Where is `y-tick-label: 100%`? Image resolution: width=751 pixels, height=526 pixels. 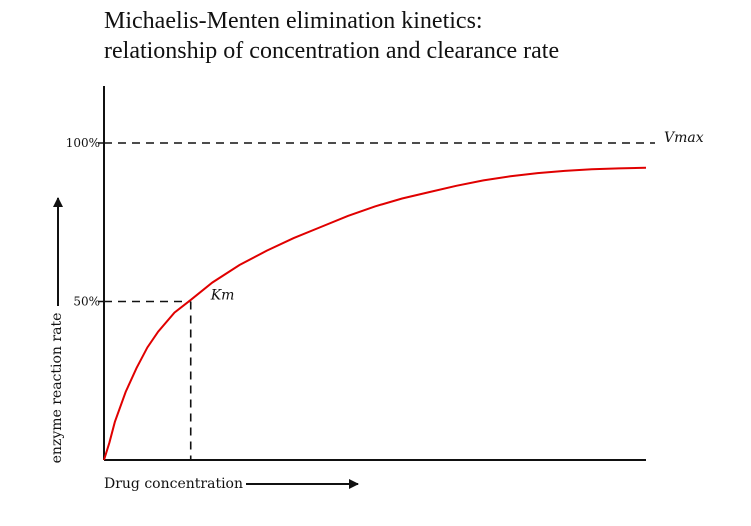
y-tick-label: 100% is located at coordinates (83, 143).